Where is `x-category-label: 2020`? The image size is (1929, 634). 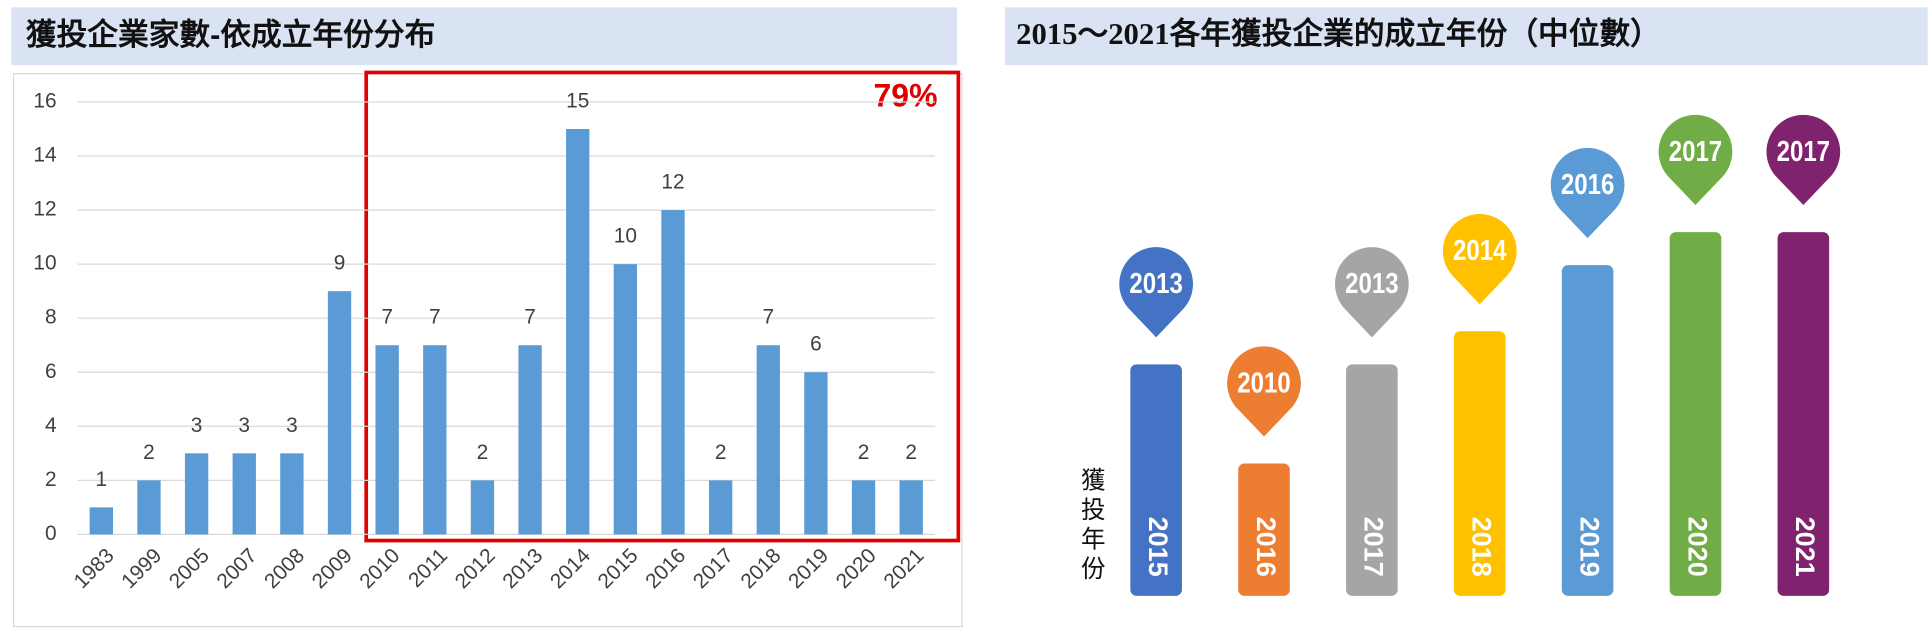
x-category-label: 2020 is located at coordinates (1697, 547).